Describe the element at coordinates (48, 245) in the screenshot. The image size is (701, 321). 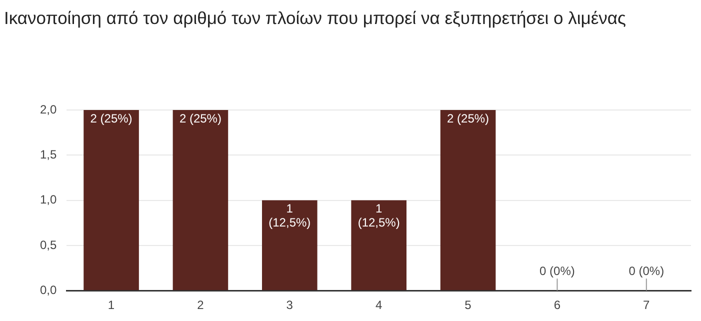
I see `y-tick-label: 0,5` at that location.